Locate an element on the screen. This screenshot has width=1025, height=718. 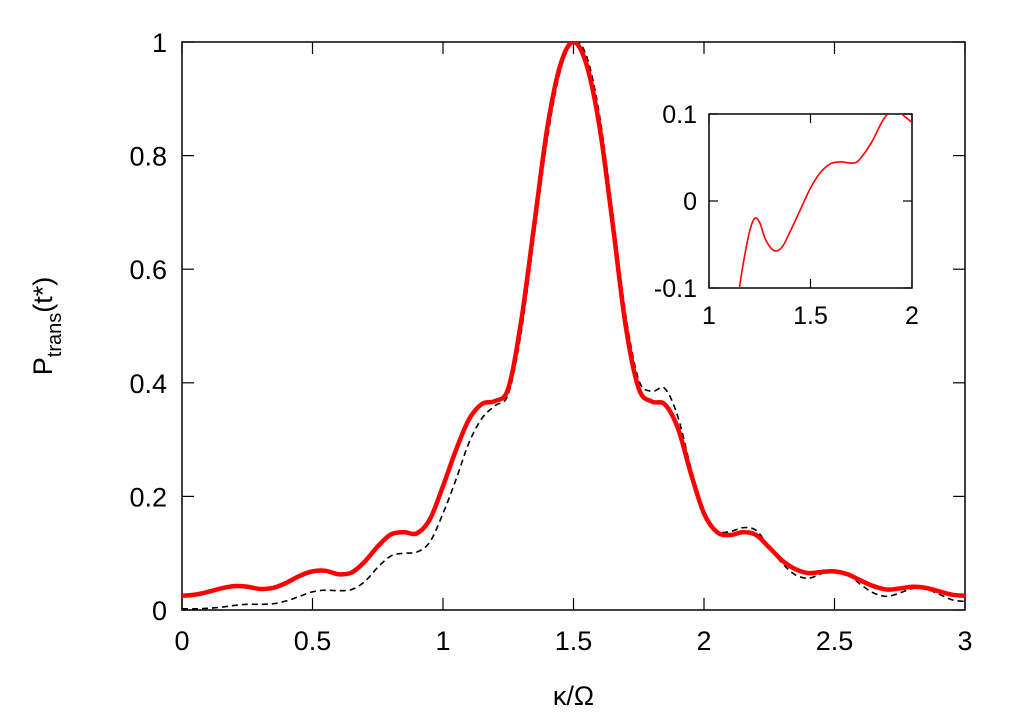
y-axis-label-main: P is located at coordinates (43, 366).